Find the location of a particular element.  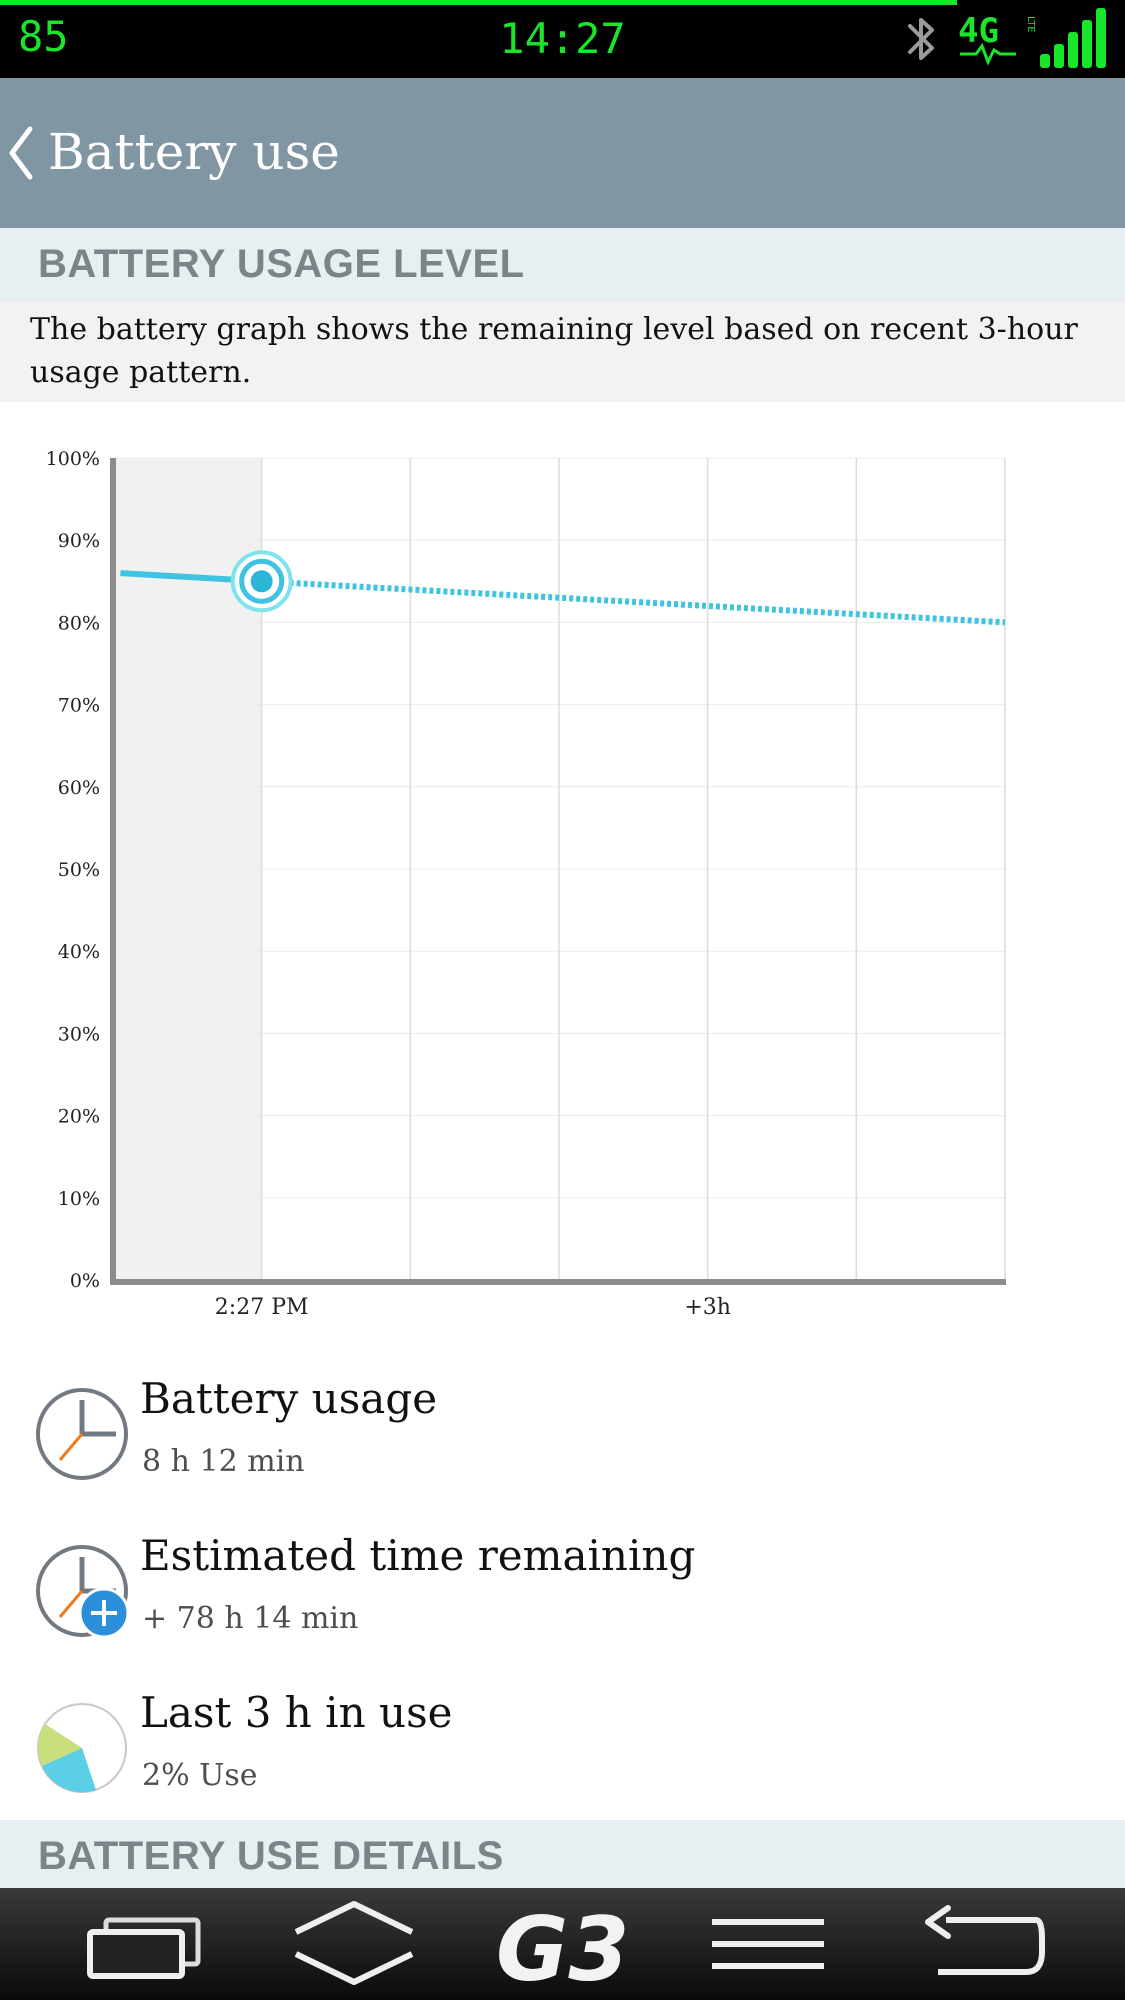

clock: 14:27 is located at coordinates (562, 38).